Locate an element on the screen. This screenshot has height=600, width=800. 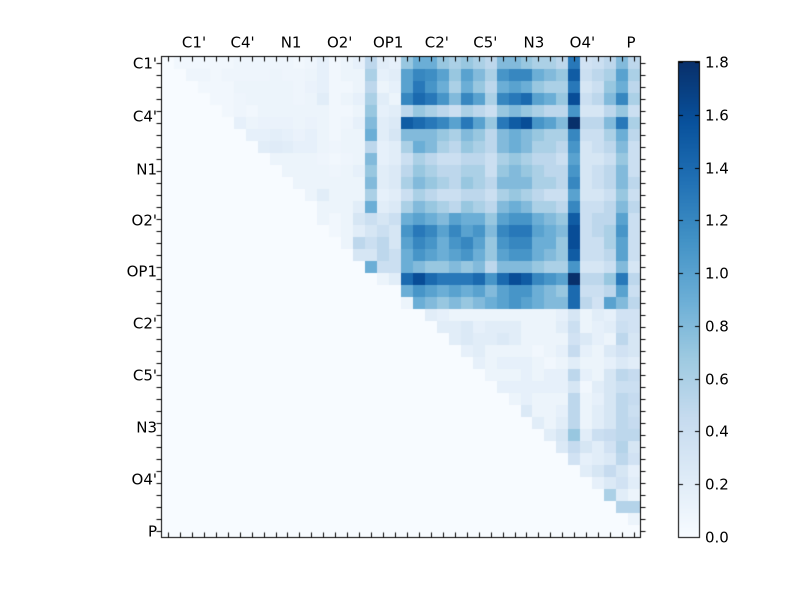
y-axis-tick-label: N1 is located at coordinates (146, 169).